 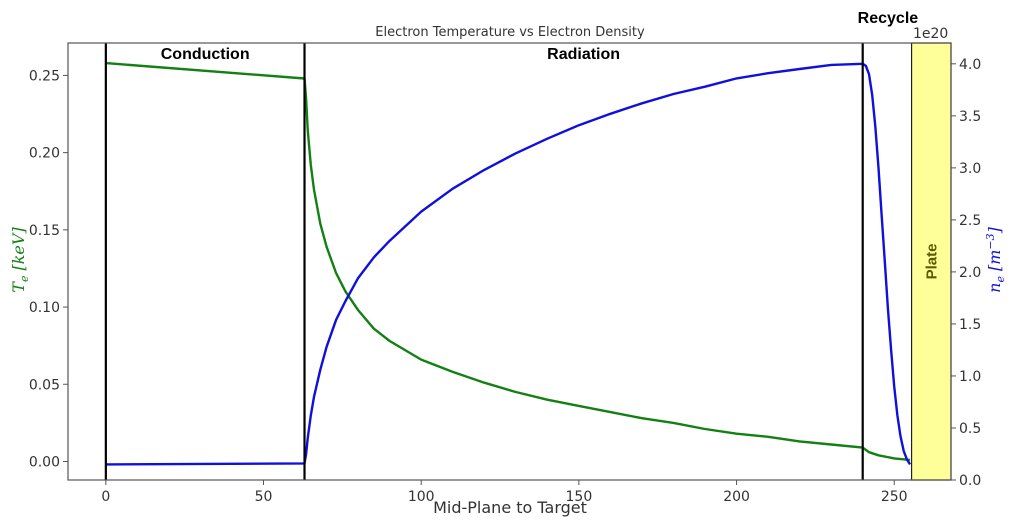 What do you see at coordinates (994, 288) in the screenshot?
I see `right-y-label-main: n` at bounding box center [994, 288].